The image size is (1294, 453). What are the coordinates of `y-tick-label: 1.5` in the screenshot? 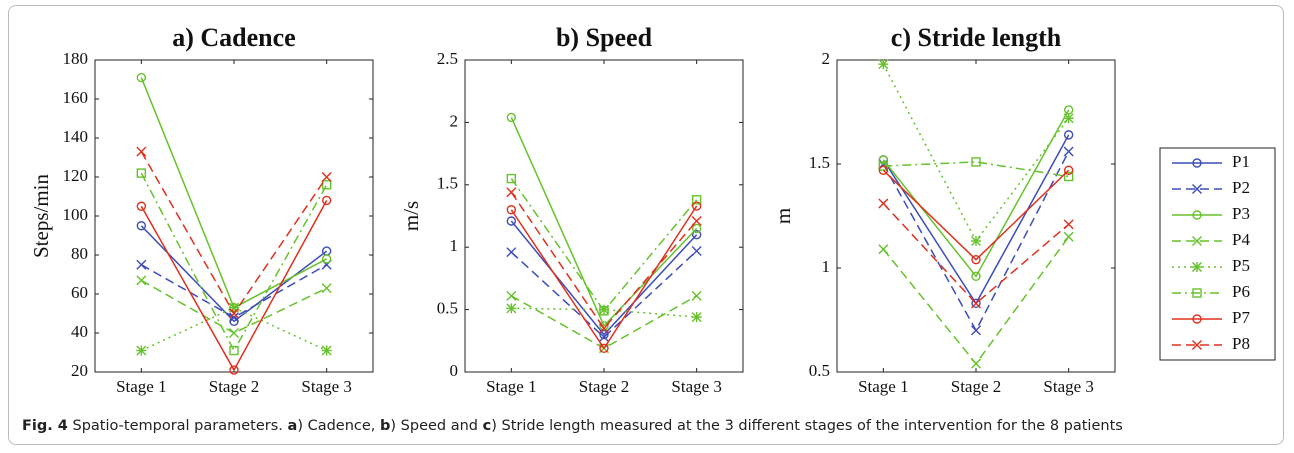 It's located at (819, 162).